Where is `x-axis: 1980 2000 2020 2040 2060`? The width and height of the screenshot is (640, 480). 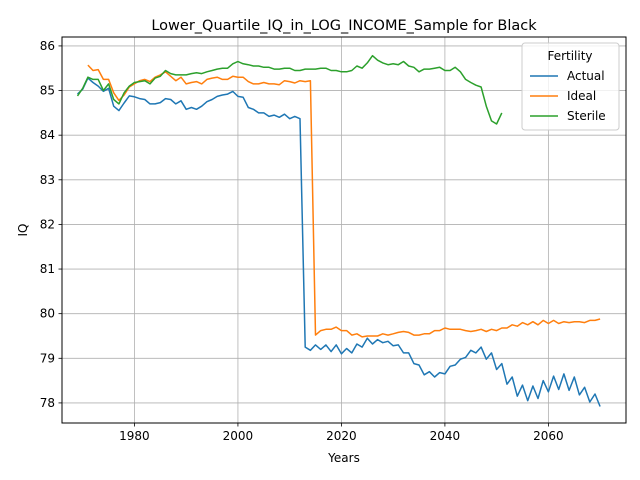
x-axis: 1980 2000 2020 2040 2060 is located at coordinates (341, 433).